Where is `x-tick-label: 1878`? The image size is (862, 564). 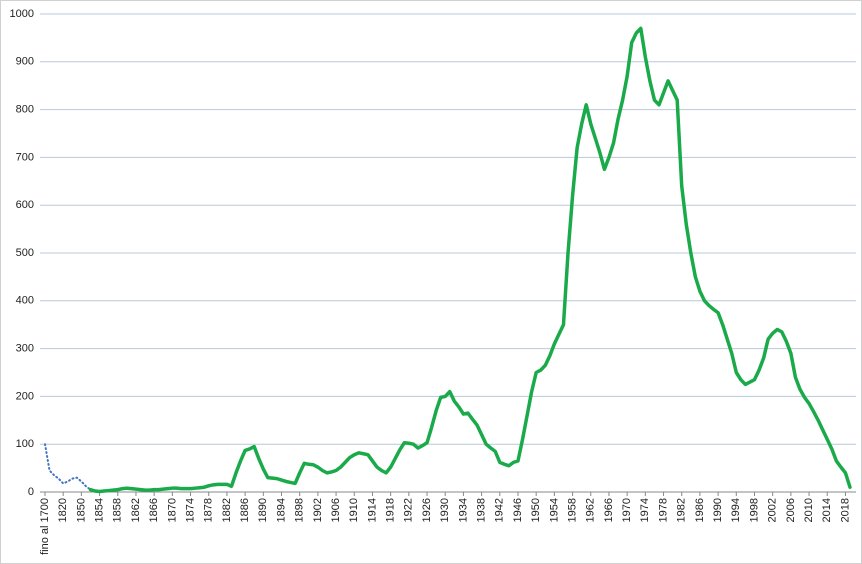
x-tick-label: 1878 is located at coordinates (209, 510).